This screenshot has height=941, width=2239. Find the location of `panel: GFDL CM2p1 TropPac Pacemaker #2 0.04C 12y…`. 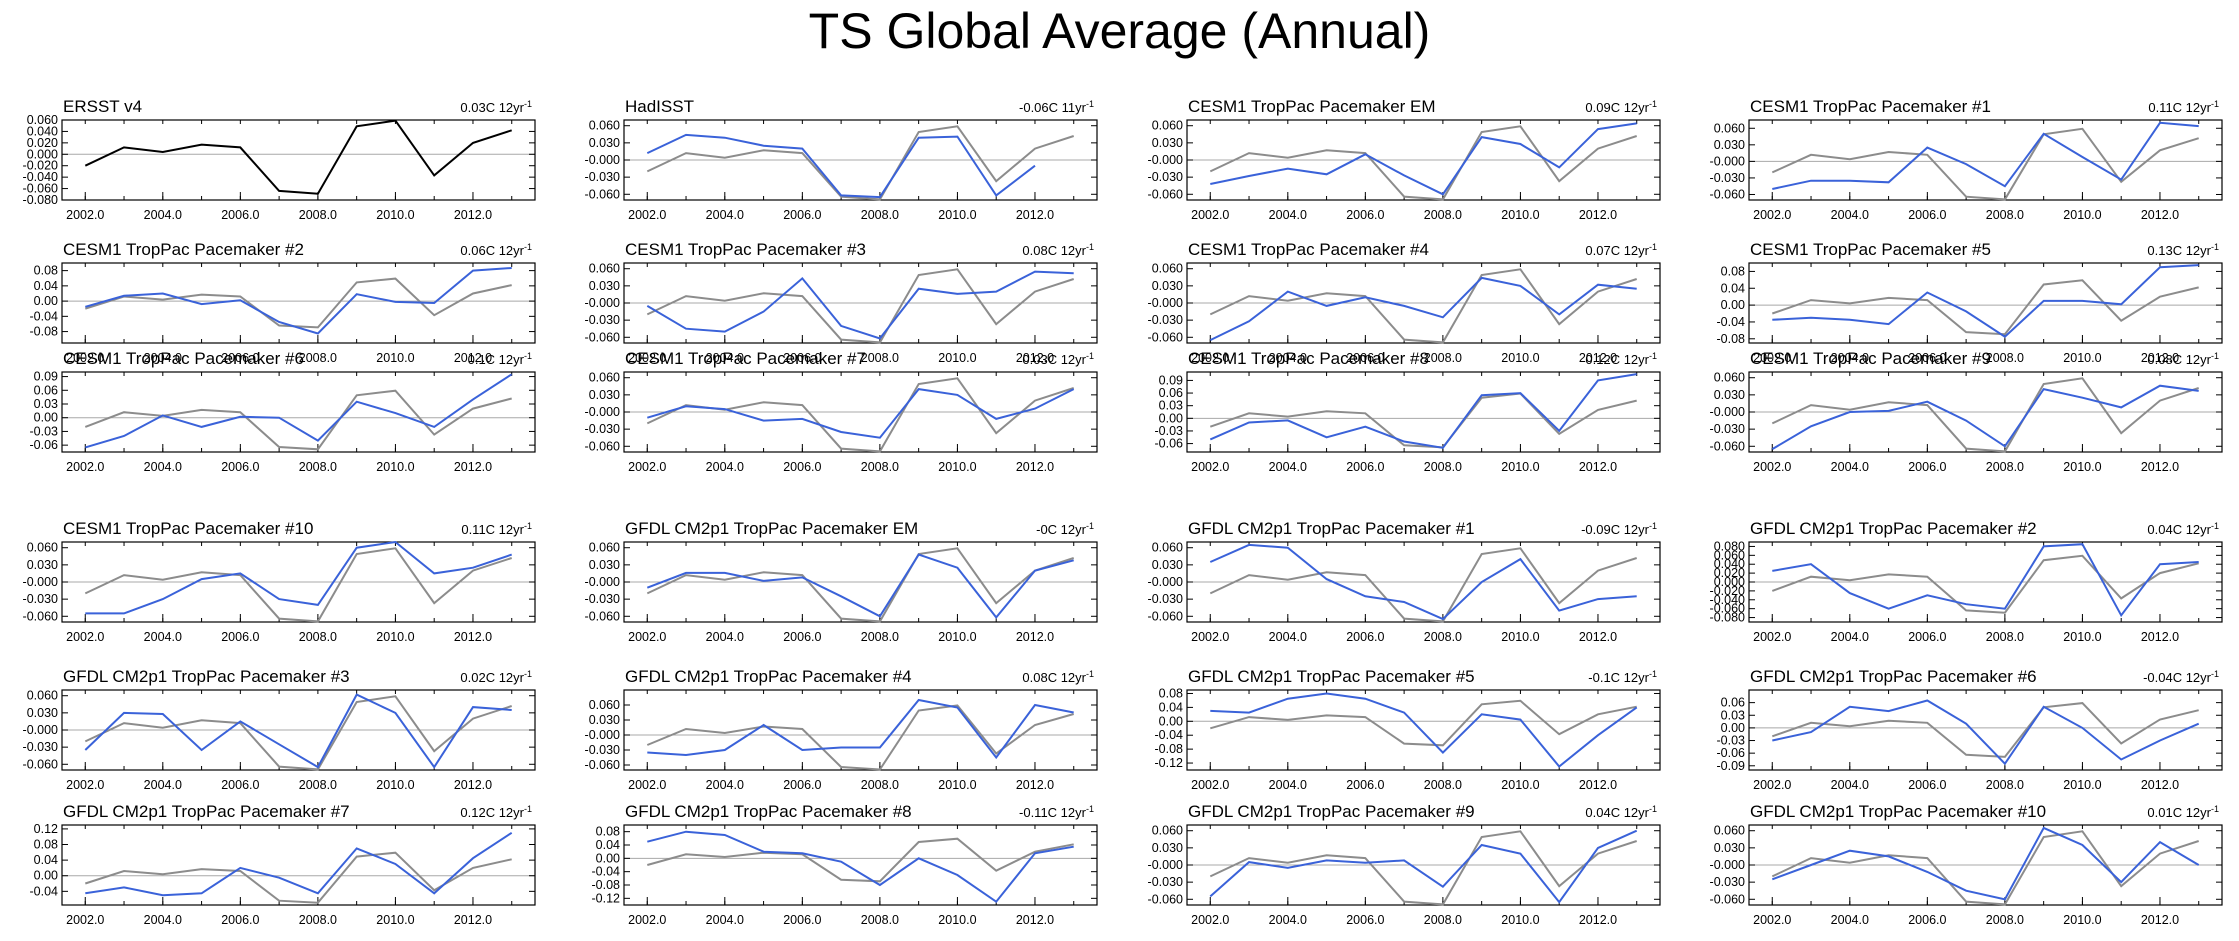

panel: GFDL CM2p1 TropPac Pacemaker #2 0.04C 12y… is located at coordinates (1966, 581).